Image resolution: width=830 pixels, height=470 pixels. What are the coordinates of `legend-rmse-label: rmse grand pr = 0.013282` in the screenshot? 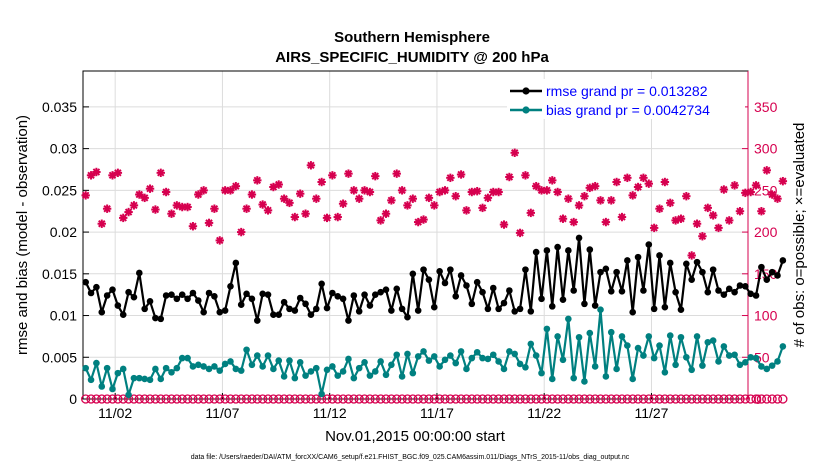 It's located at (627, 91).